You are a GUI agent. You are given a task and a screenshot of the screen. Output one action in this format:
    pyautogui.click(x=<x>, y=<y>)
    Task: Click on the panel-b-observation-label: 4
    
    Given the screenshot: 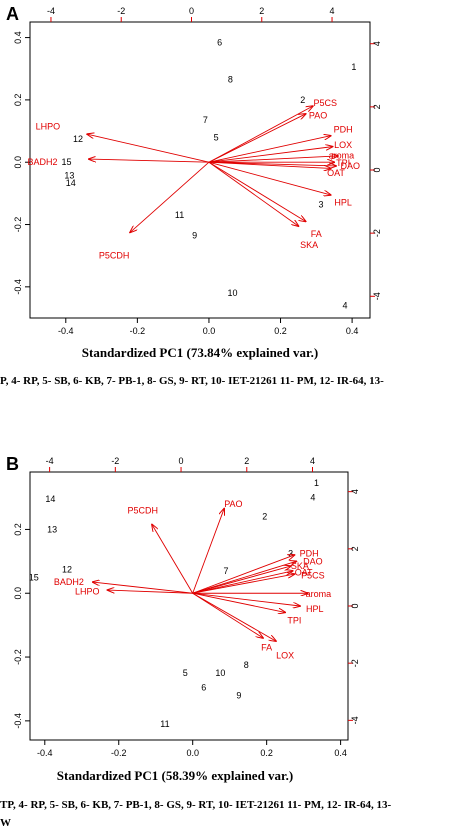 What is the action you would take?
    pyautogui.click(x=312, y=498)
    